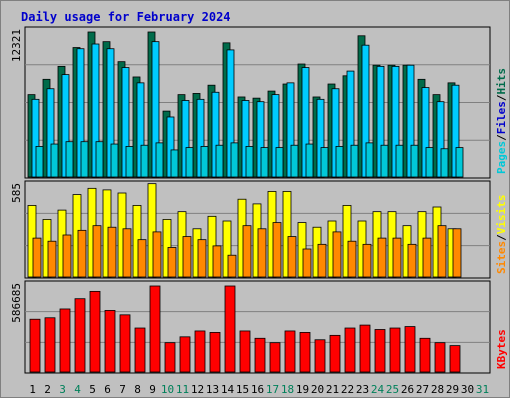  I want to click on x-tick-day-18: 18, so click(287, 389).